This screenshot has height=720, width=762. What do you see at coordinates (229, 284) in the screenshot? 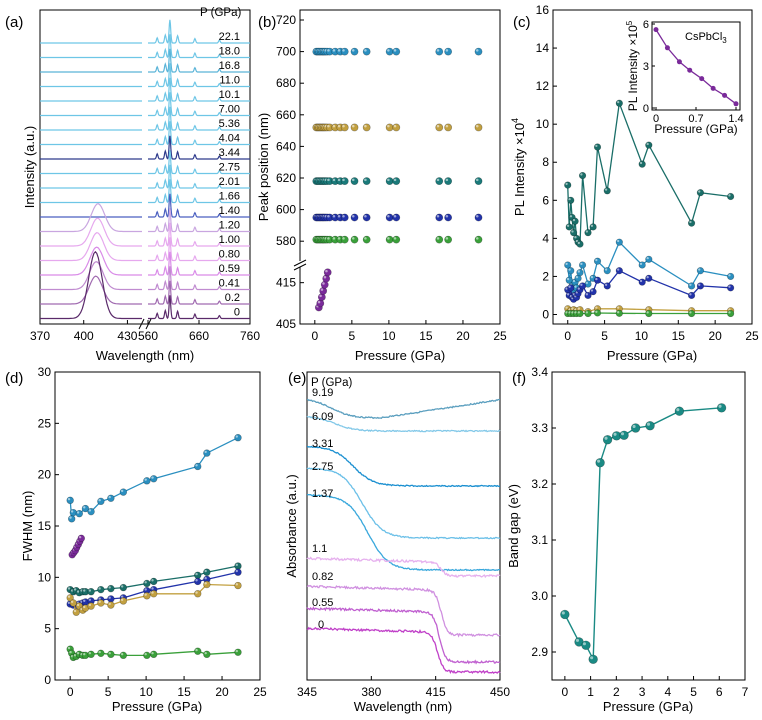
I see `pressure-label: 0.41` at bounding box center [229, 284].